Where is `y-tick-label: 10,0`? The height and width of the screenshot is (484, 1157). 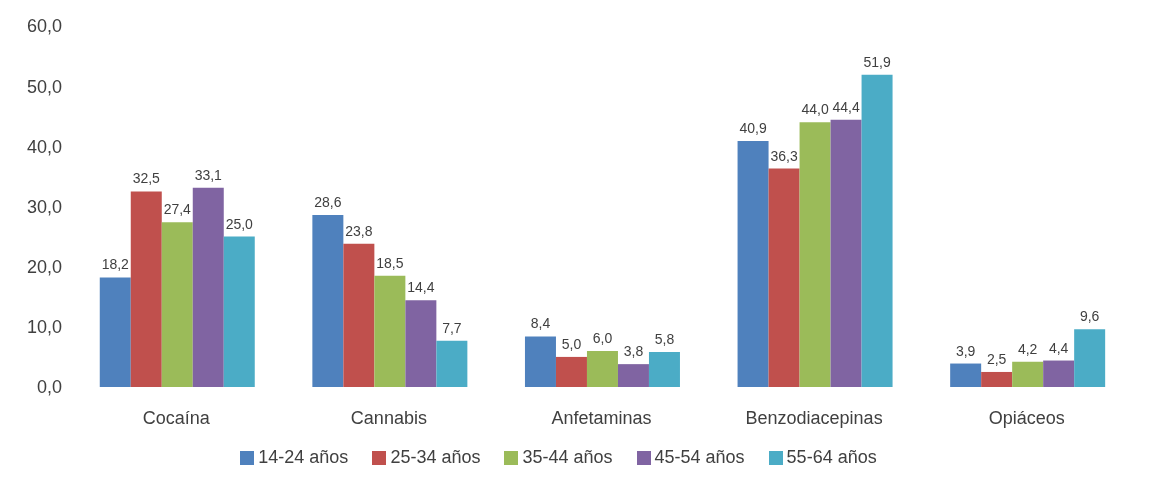
y-tick-label: 10,0 is located at coordinates (44, 327).